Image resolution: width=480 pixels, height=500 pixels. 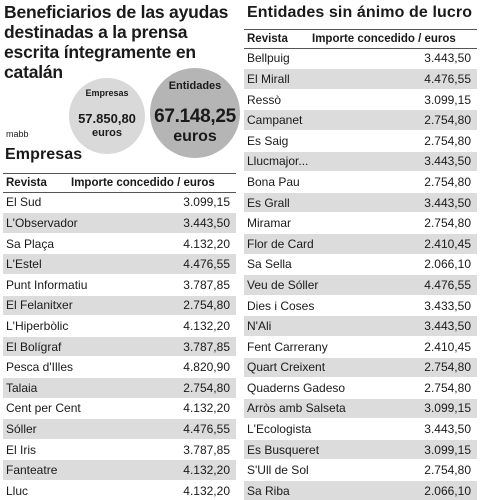 What do you see at coordinates (17, 134) in the screenshot?
I see `credit: mabb` at bounding box center [17, 134].